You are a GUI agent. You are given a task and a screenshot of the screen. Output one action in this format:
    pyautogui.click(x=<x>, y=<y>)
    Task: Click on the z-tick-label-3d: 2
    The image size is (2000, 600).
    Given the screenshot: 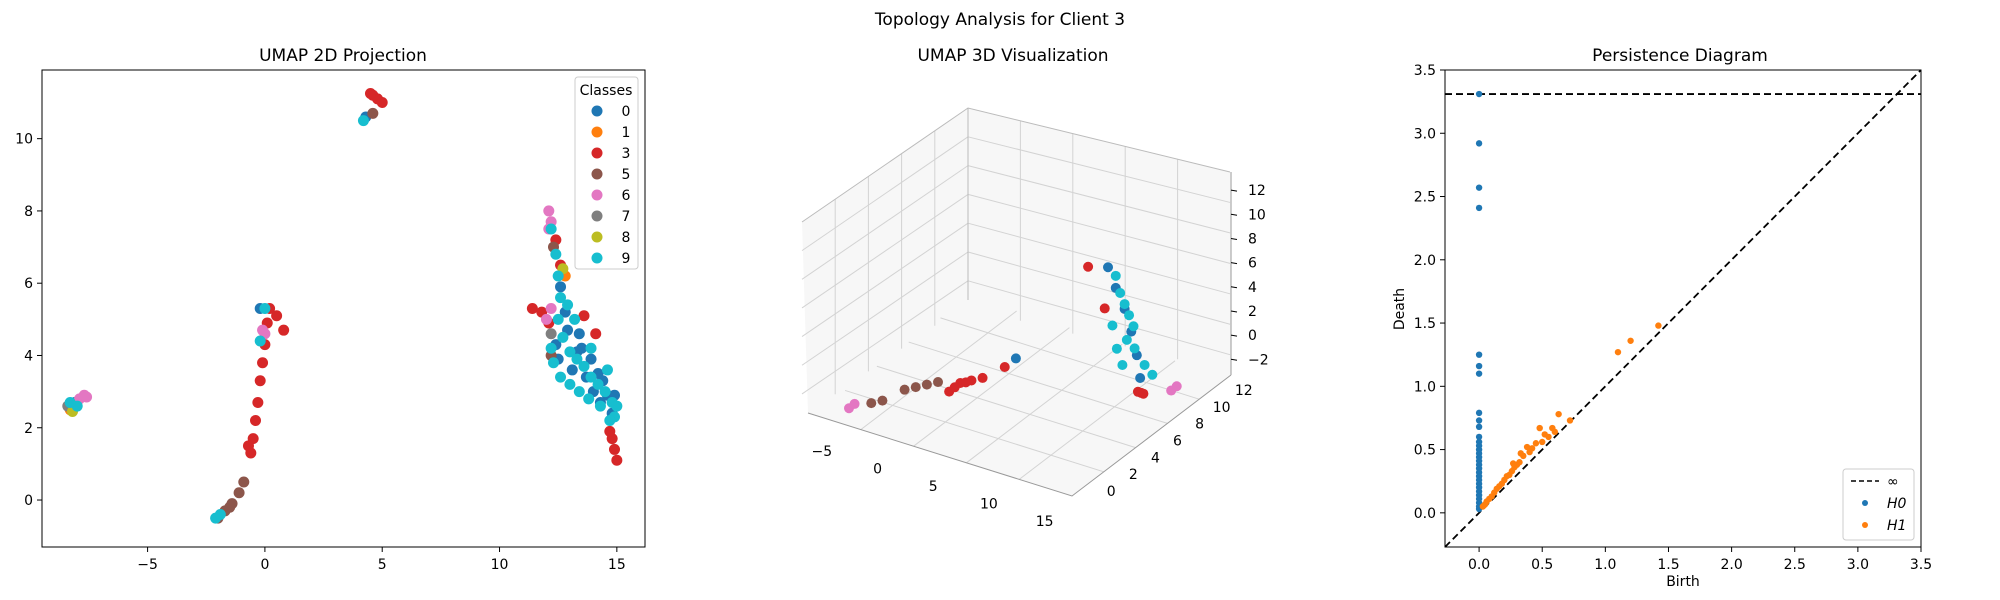 What is the action you would take?
    pyautogui.click(x=1252, y=312)
    